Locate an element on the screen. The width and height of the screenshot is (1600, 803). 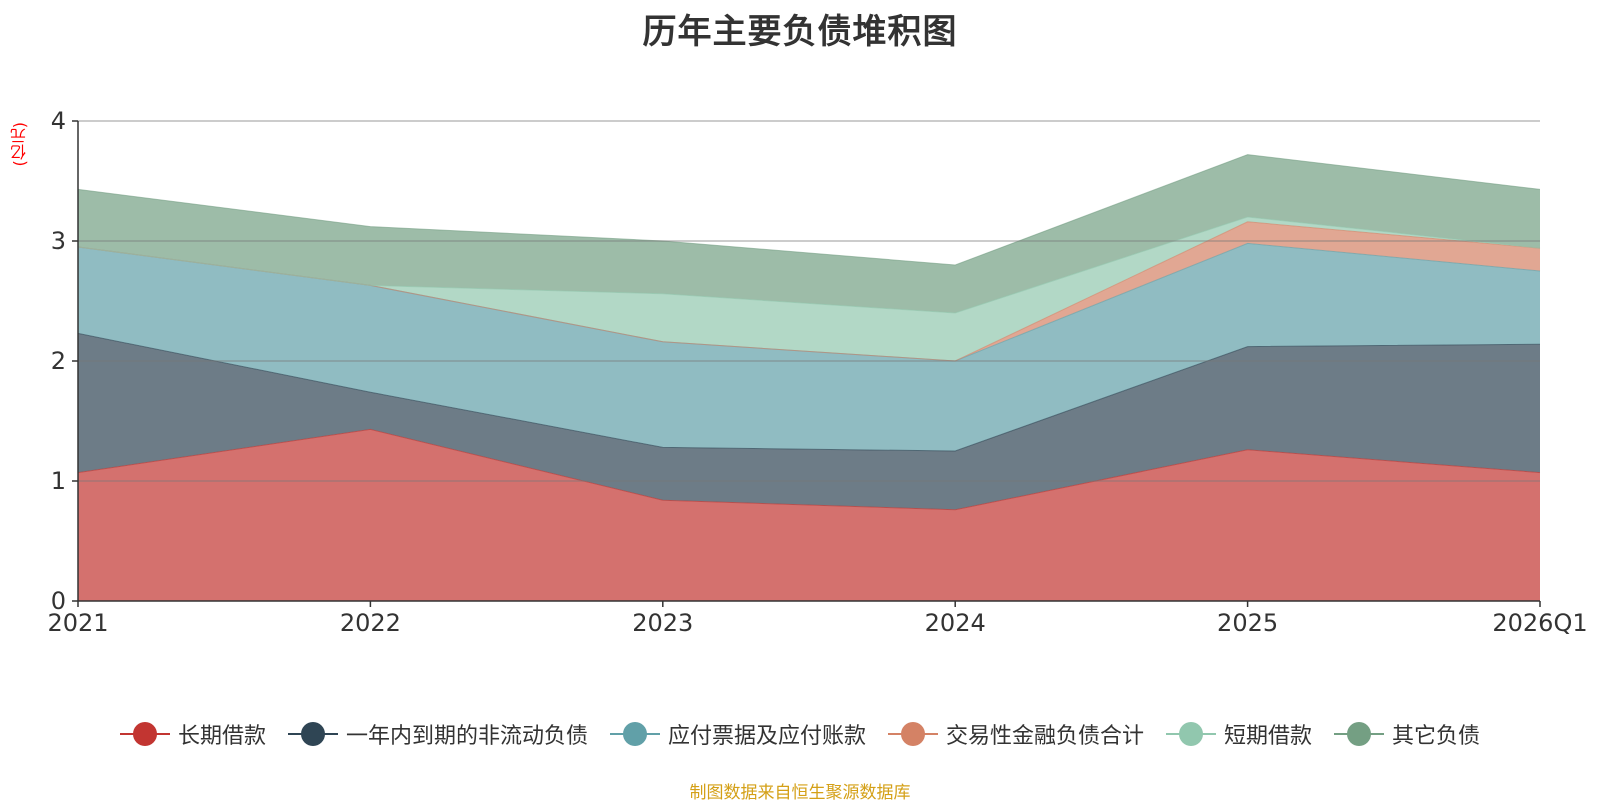
legend-label: 一年内到期的非流动负债 is located at coordinates (466, 736).